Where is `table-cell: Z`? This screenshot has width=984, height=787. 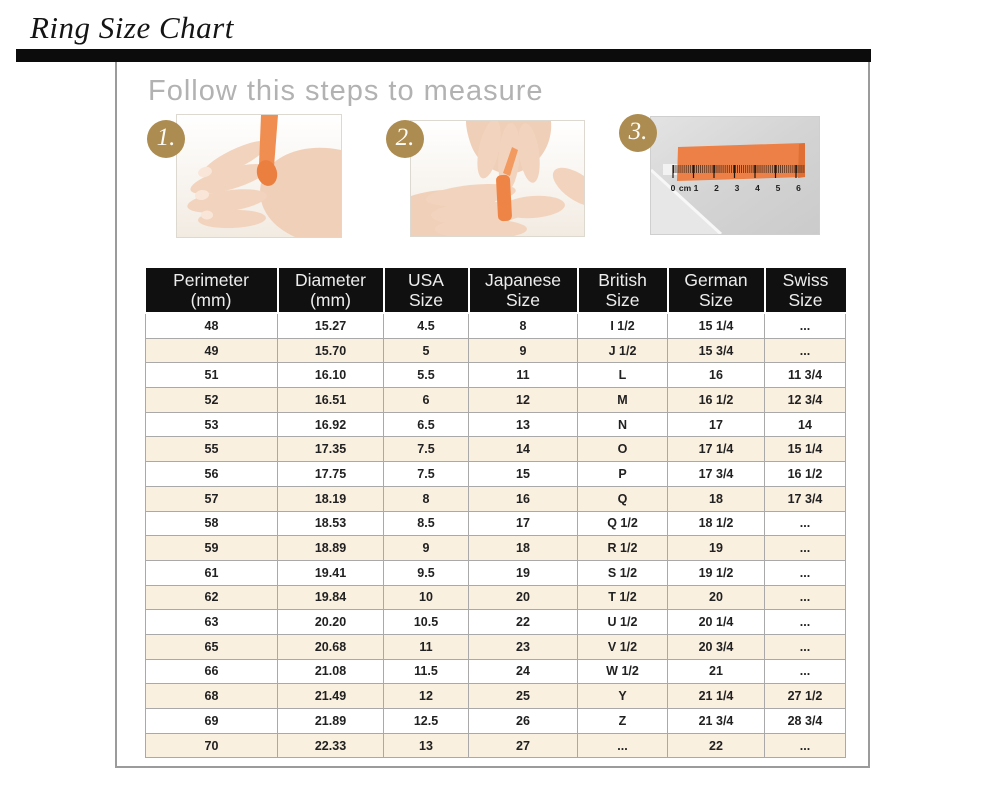
table-cell: Z is located at coordinates (622, 721).